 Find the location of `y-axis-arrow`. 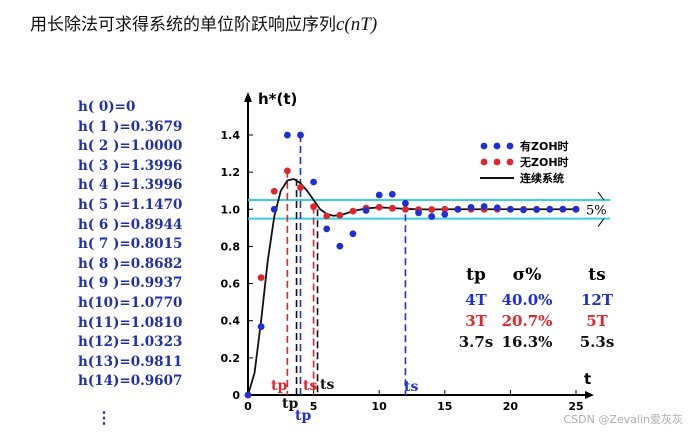

y-axis-arrow is located at coordinates (248, 97).